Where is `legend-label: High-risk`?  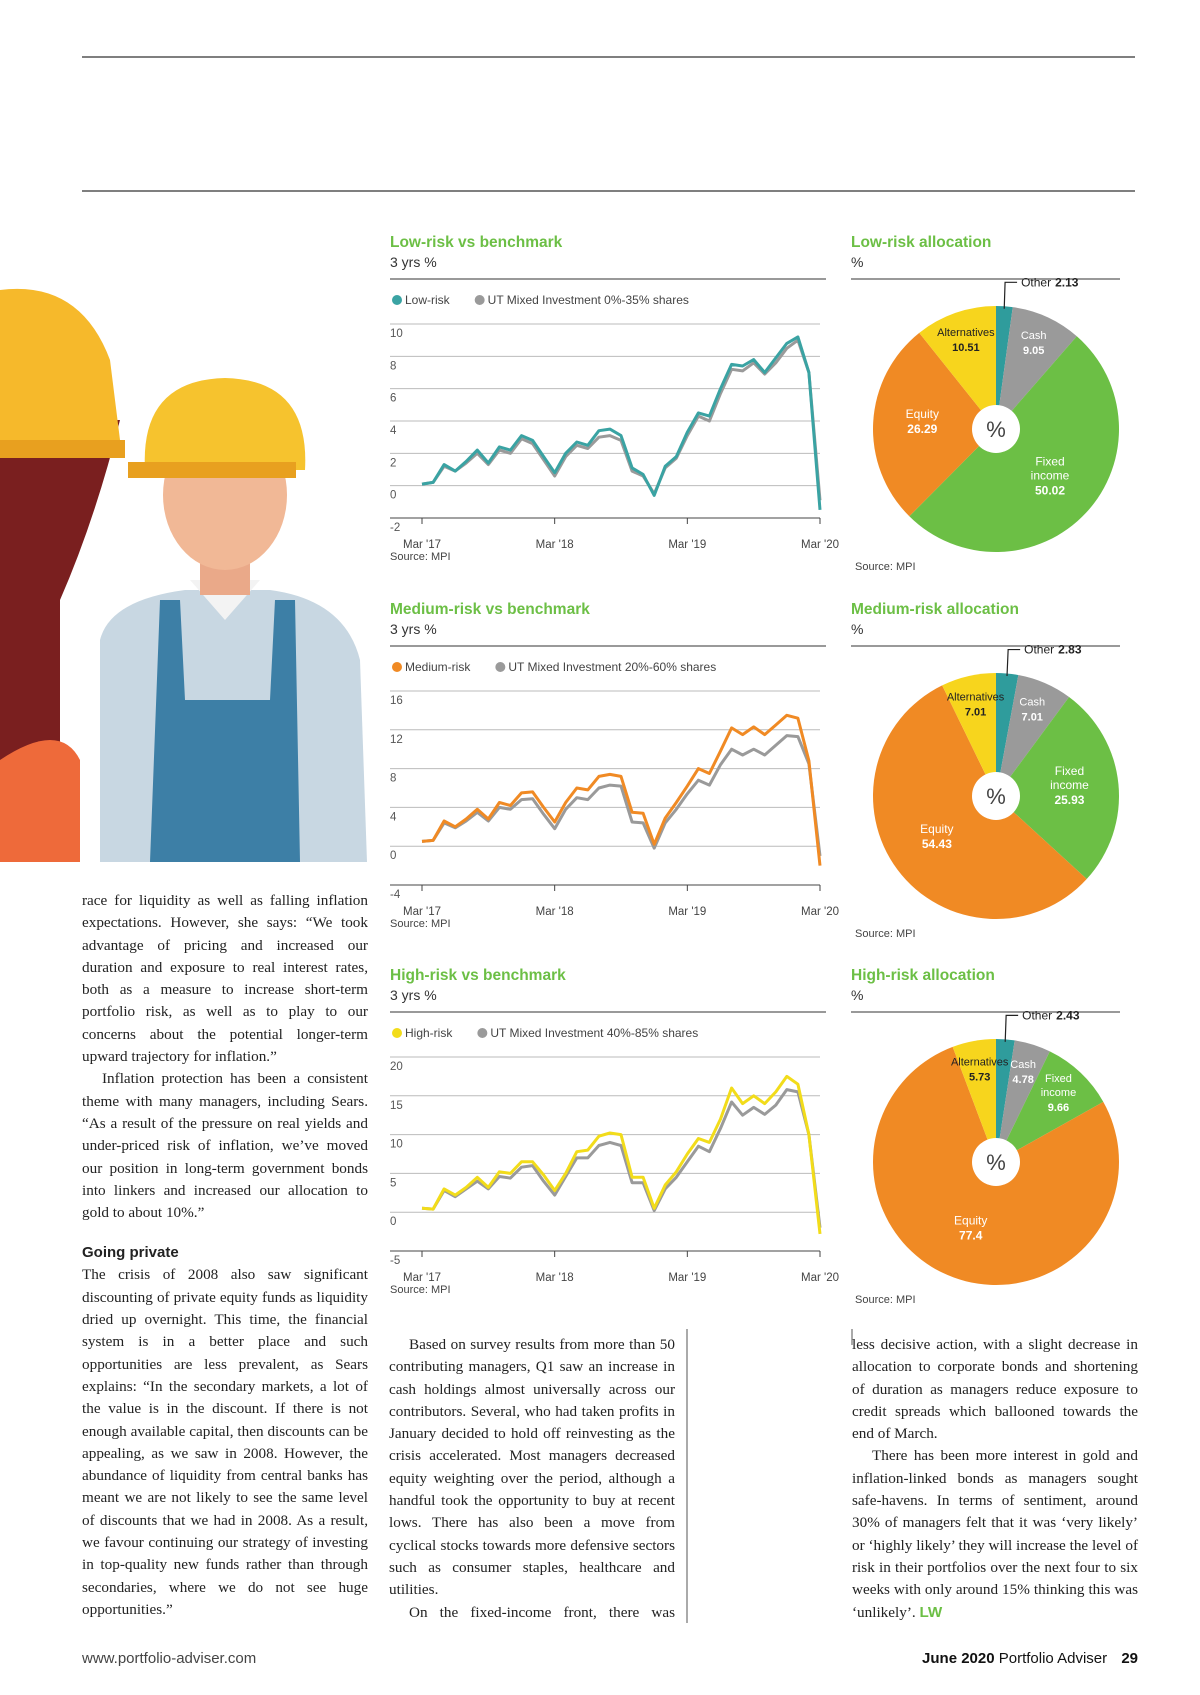 legend-label: High-risk is located at coordinates (429, 1033).